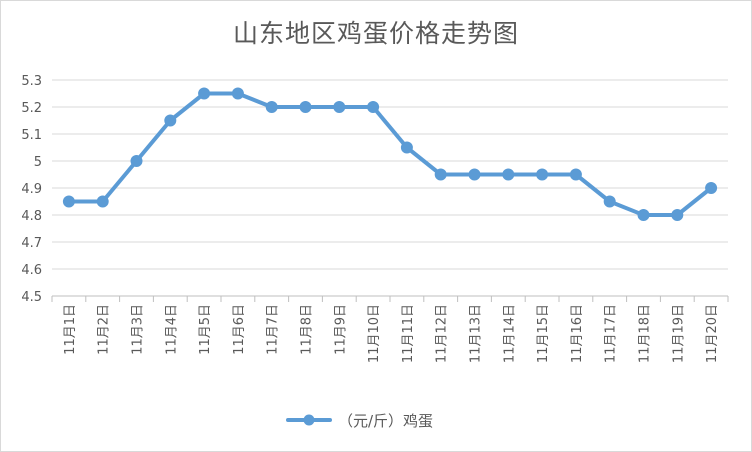 This screenshot has width=752, height=452. I want to click on x-tick-label: 11月19日, so click(678, 333).